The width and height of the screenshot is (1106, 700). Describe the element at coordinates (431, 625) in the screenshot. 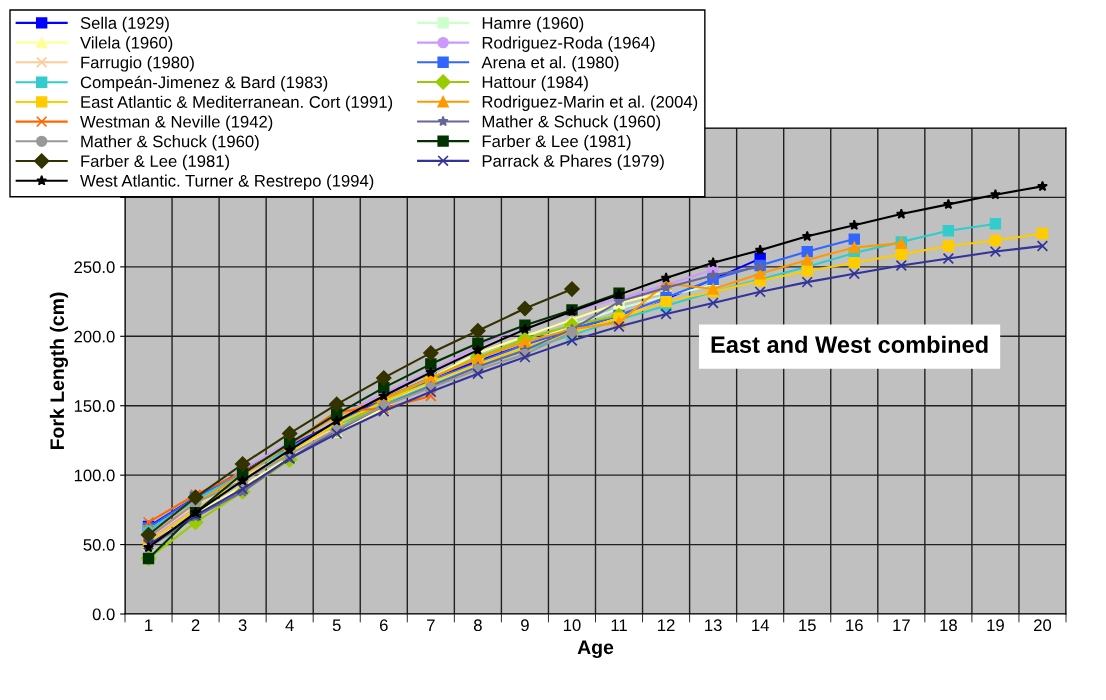

I see `x-tick-label: 7` at that location.